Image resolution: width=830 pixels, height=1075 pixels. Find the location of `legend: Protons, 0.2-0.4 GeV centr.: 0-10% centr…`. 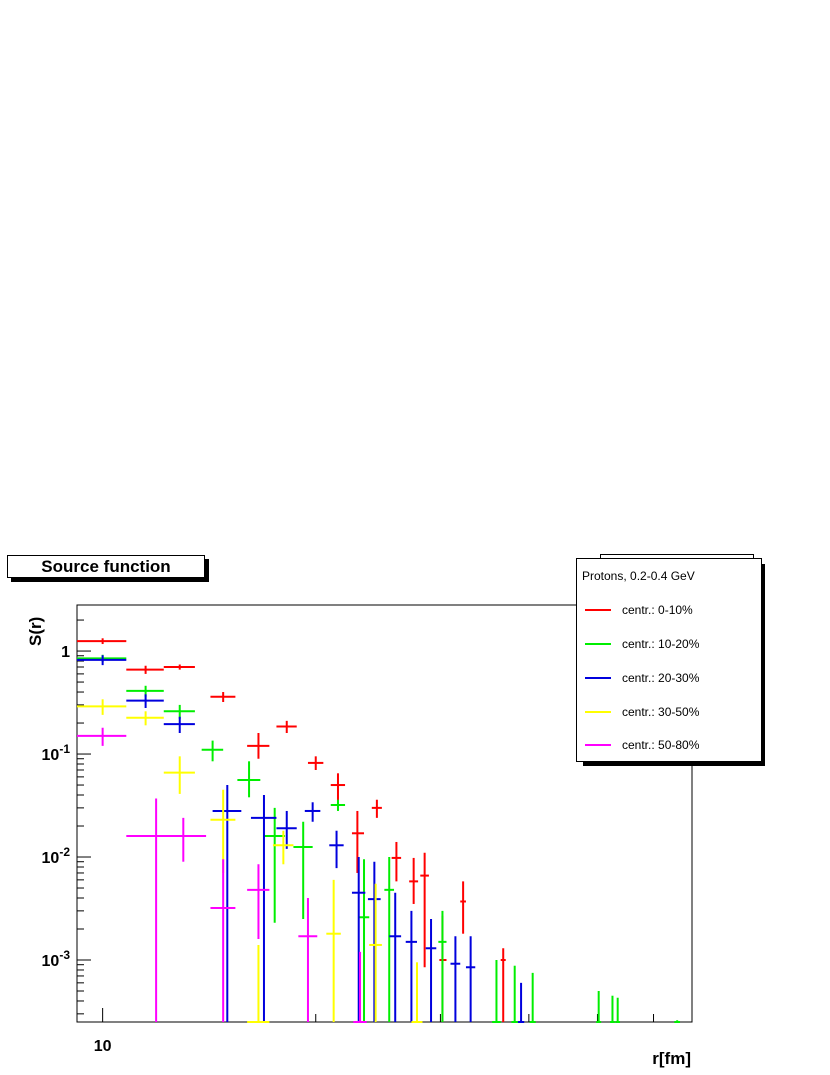

legend: Protons, 0.2-0.4 GeV centr.: 0-10% centr… is located at coordinates (669, 660).